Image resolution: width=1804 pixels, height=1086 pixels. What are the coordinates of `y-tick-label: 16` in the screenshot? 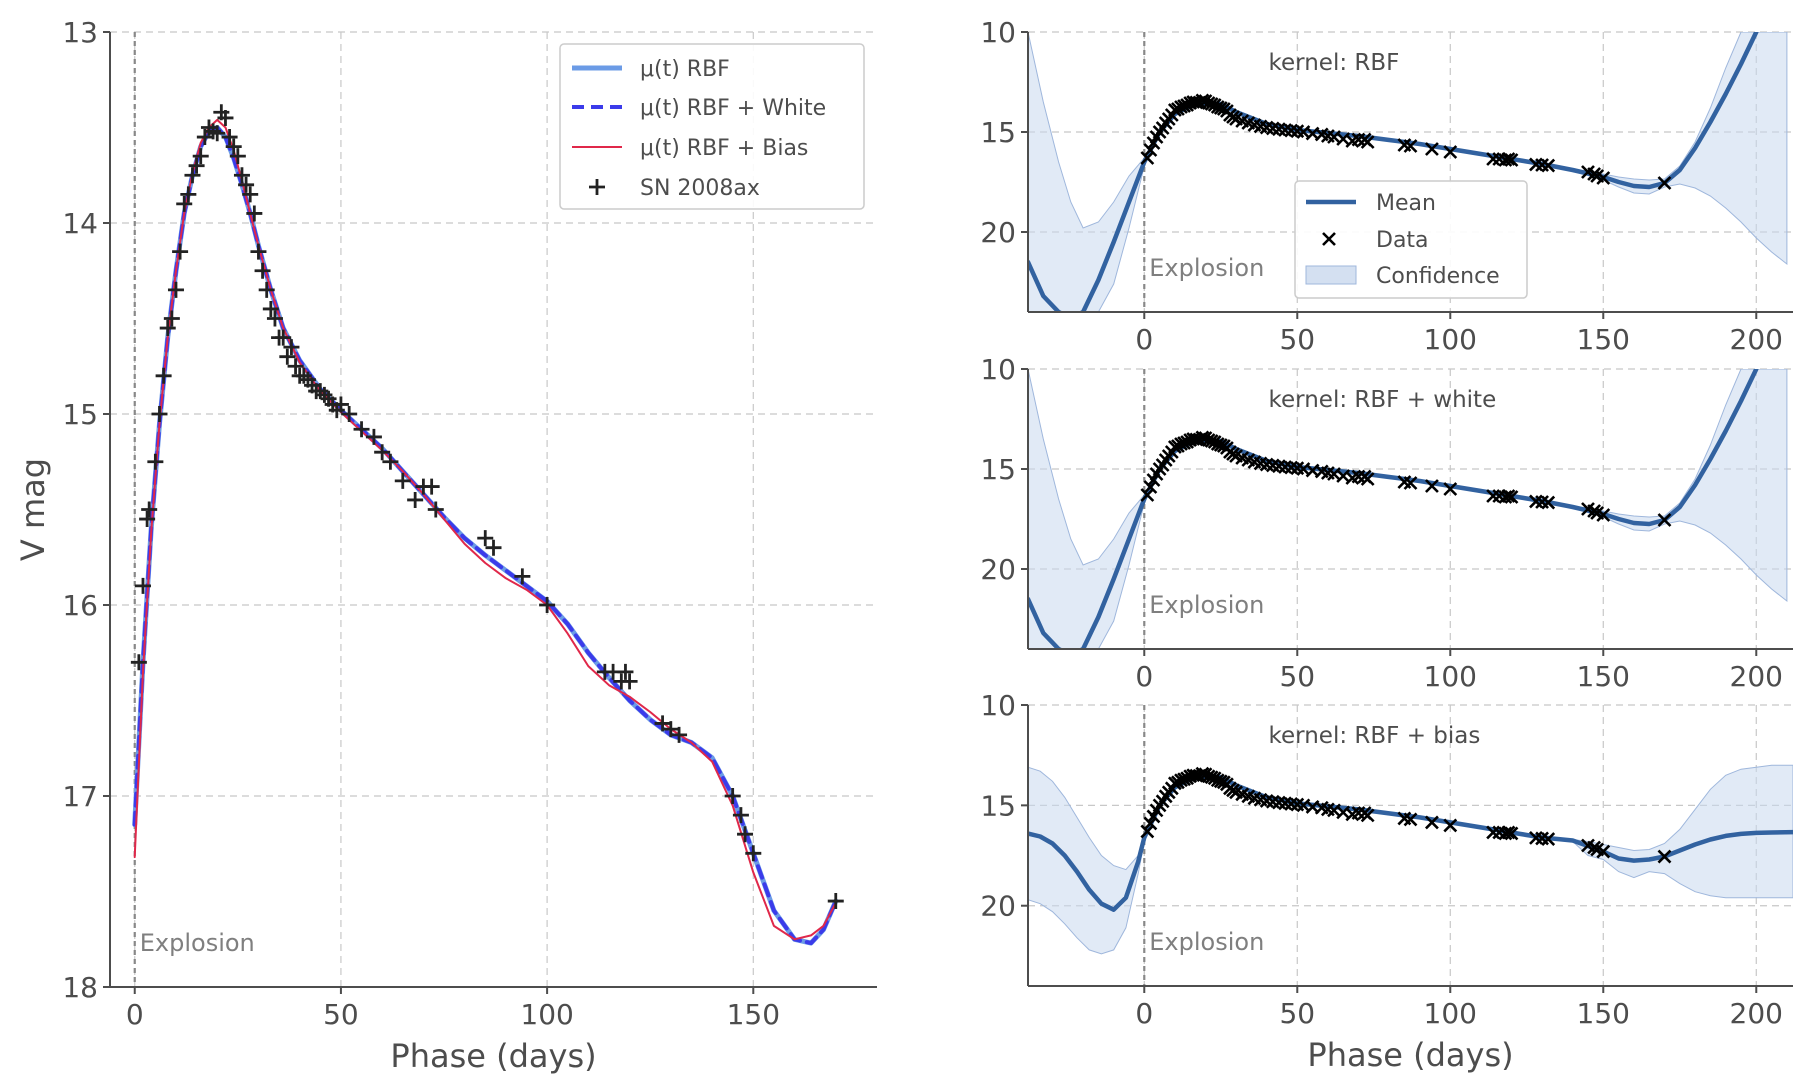 It's located at (80, 605).